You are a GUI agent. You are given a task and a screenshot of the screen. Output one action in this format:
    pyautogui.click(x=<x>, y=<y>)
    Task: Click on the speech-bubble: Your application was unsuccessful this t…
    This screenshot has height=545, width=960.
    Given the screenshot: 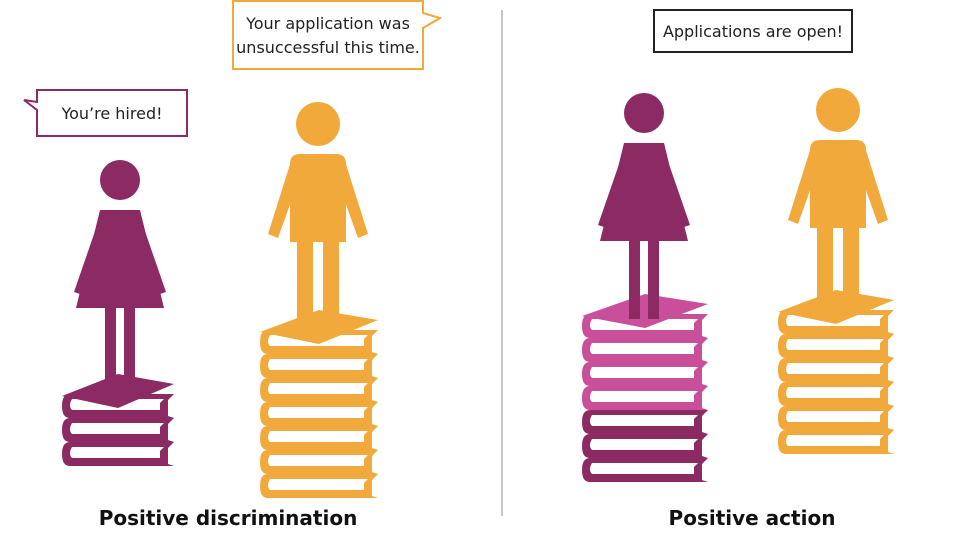 What is the action you would take?
    pyautogui.click(x=337, y=35)
    